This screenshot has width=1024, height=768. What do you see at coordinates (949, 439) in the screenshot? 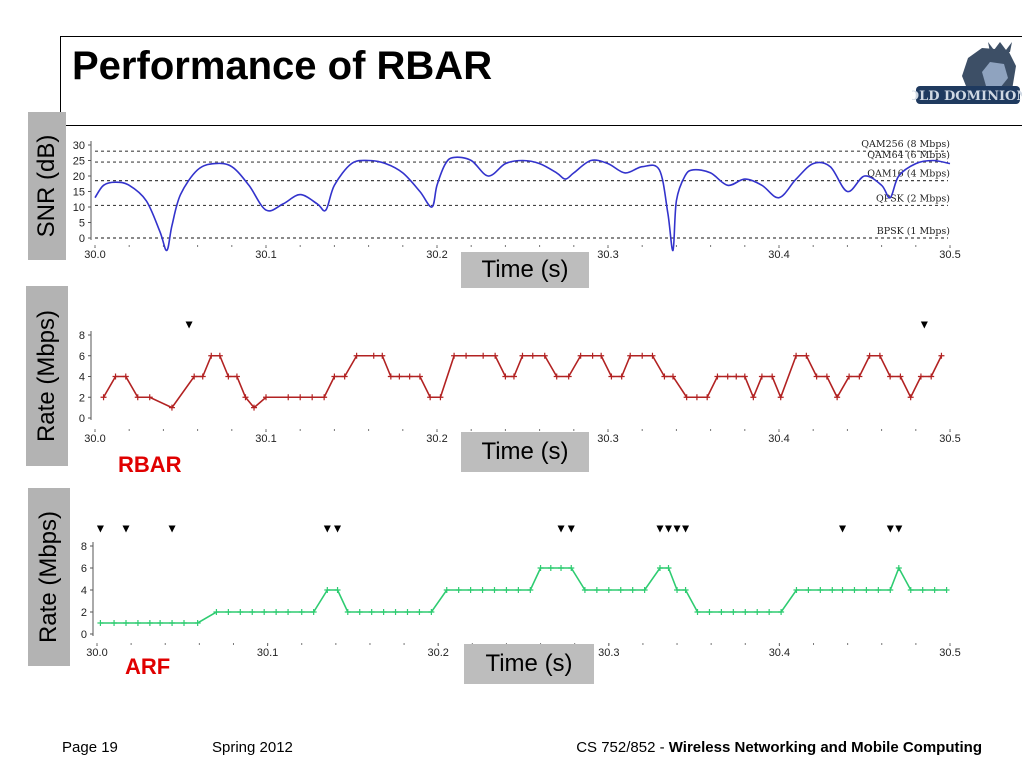
I see `x-tick-label: 30.5` at bounding box center [949, 439].